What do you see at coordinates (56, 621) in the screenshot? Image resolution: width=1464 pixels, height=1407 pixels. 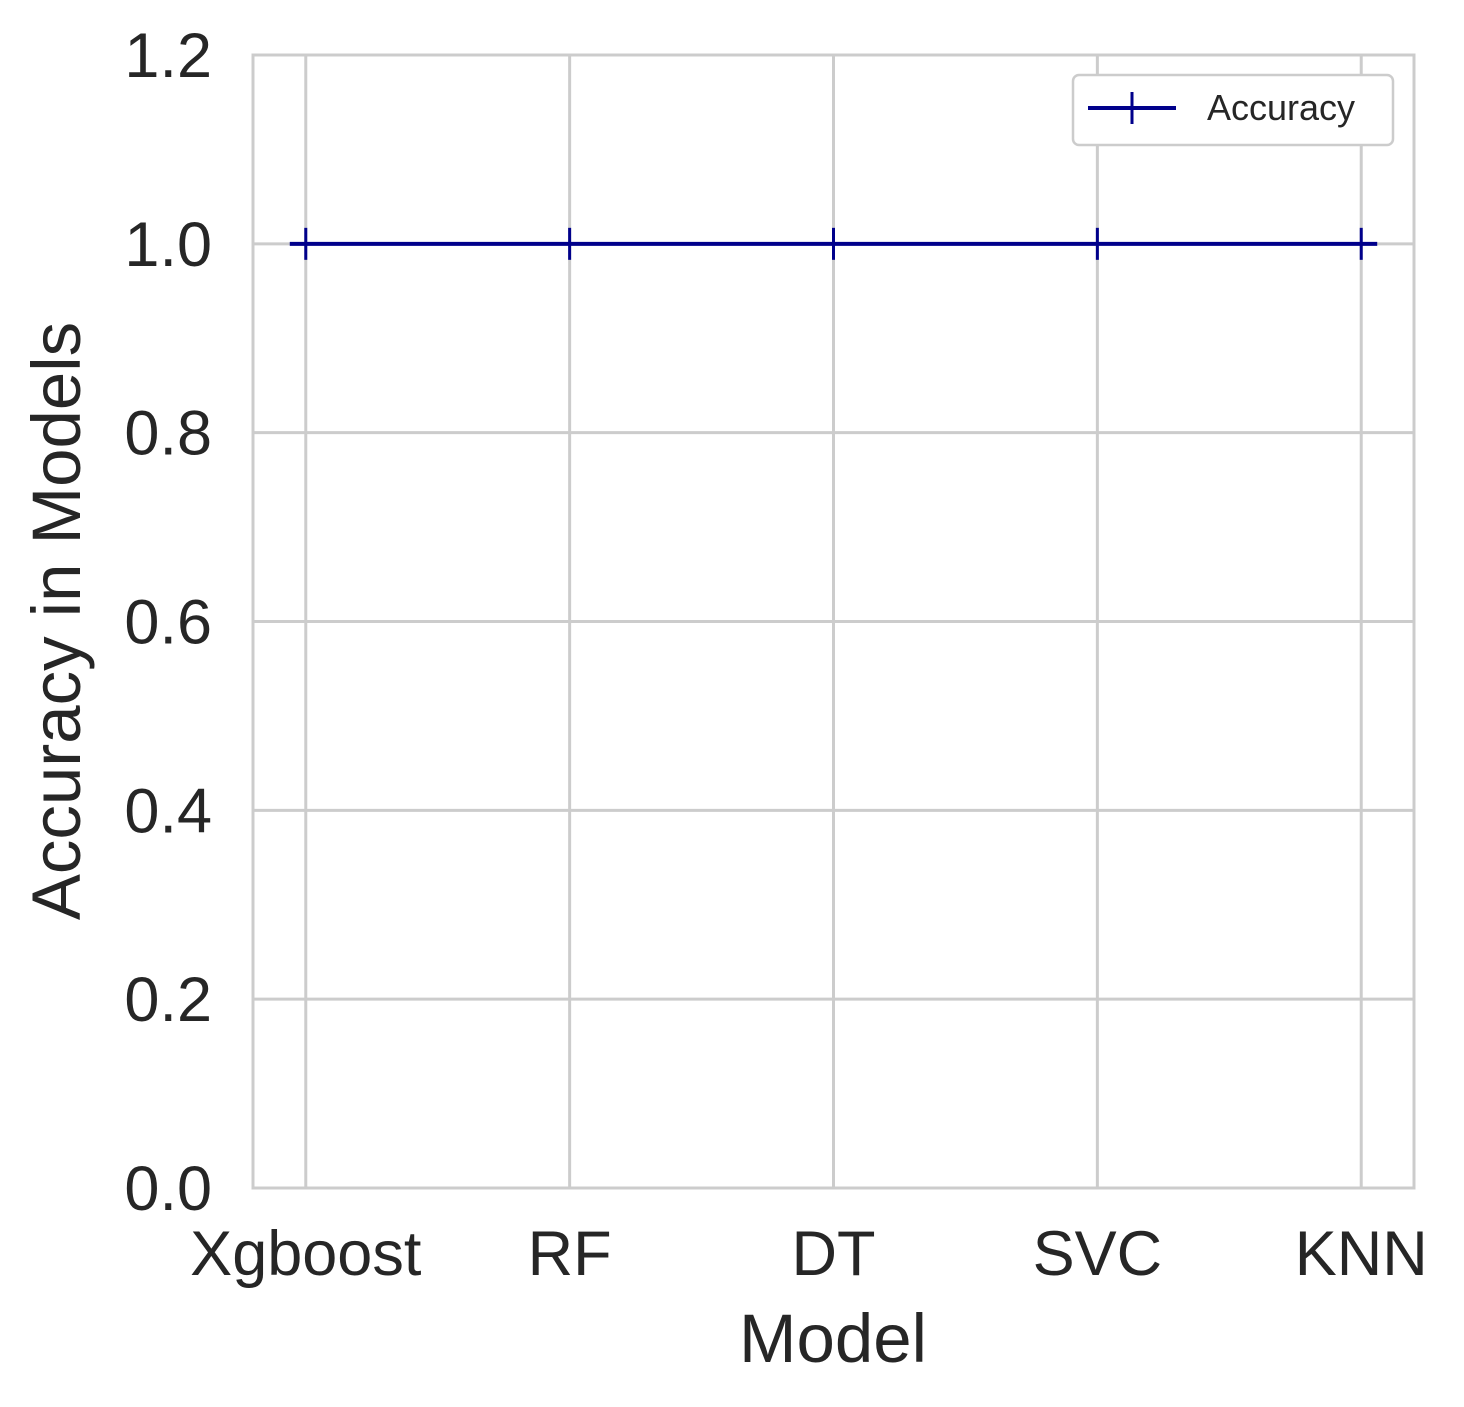 I see `y-axis-label: Accuracy in Models` at bounding box center [56, 621].